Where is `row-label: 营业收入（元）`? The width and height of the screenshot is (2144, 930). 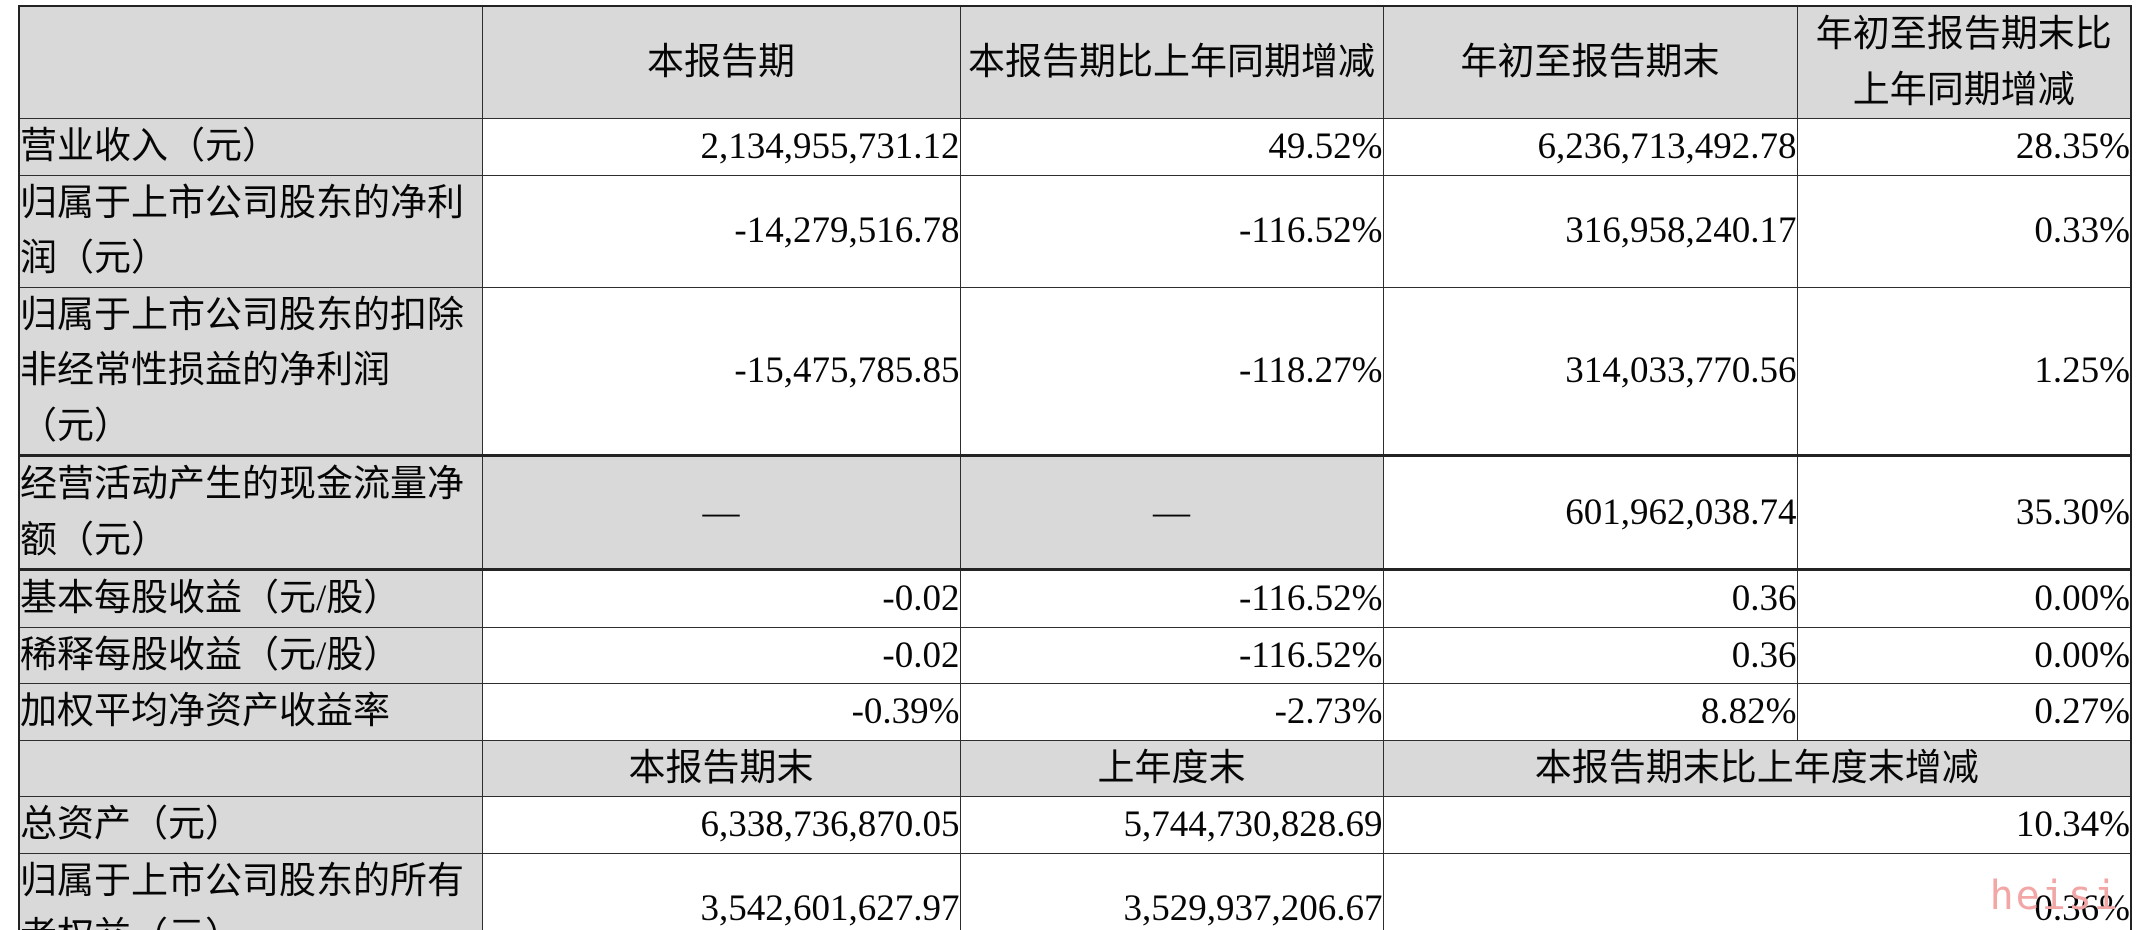
row-label: 营业收入（元） is located at coordinates (250, 147).